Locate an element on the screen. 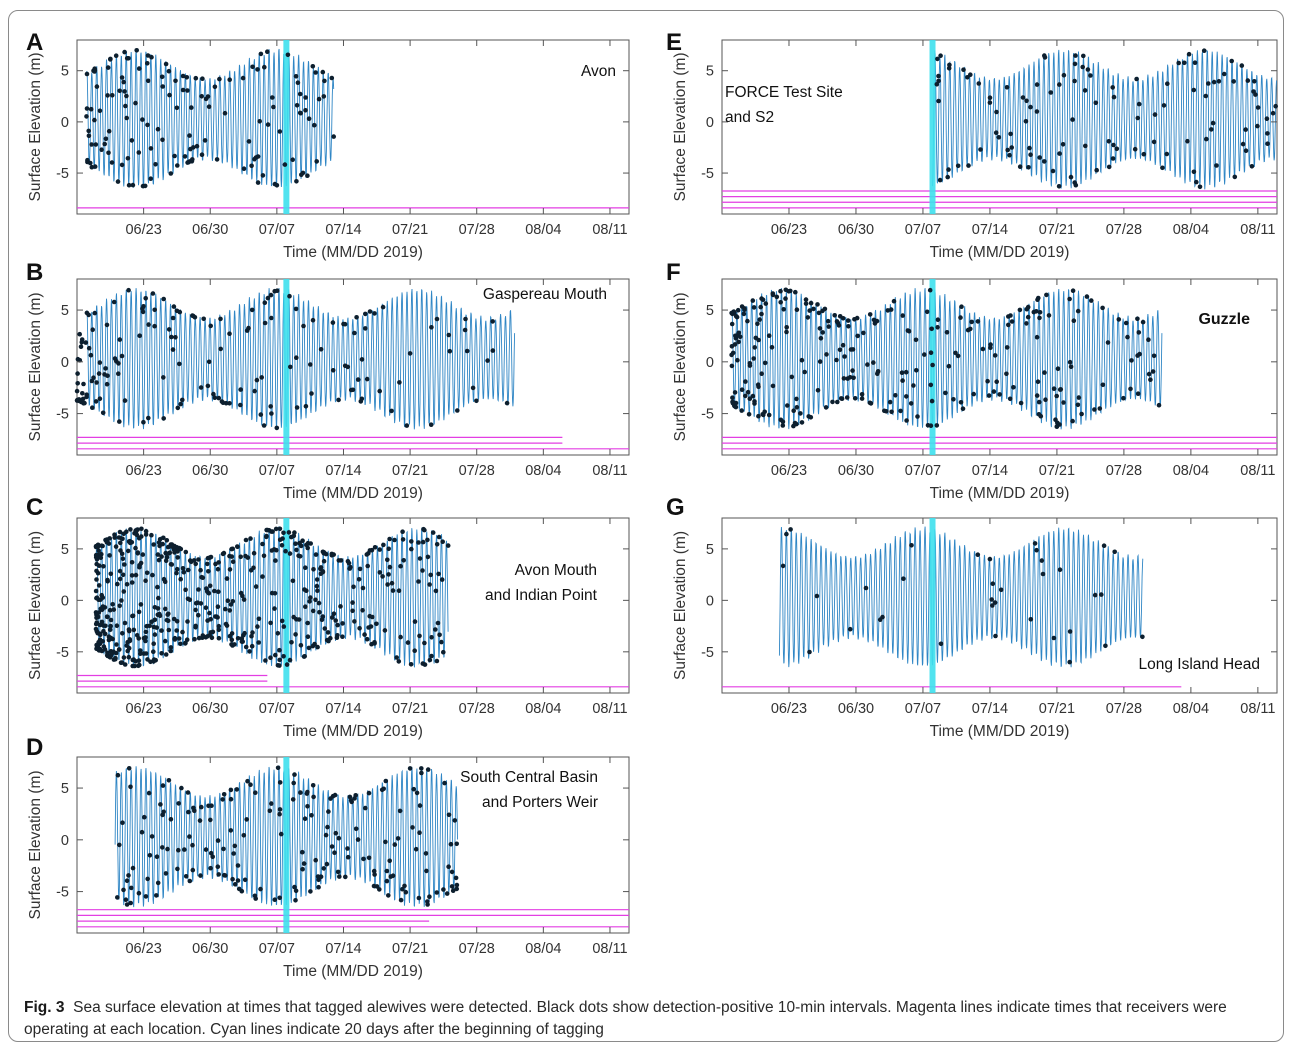  panel-label: A is located at coordinates (34, 42).